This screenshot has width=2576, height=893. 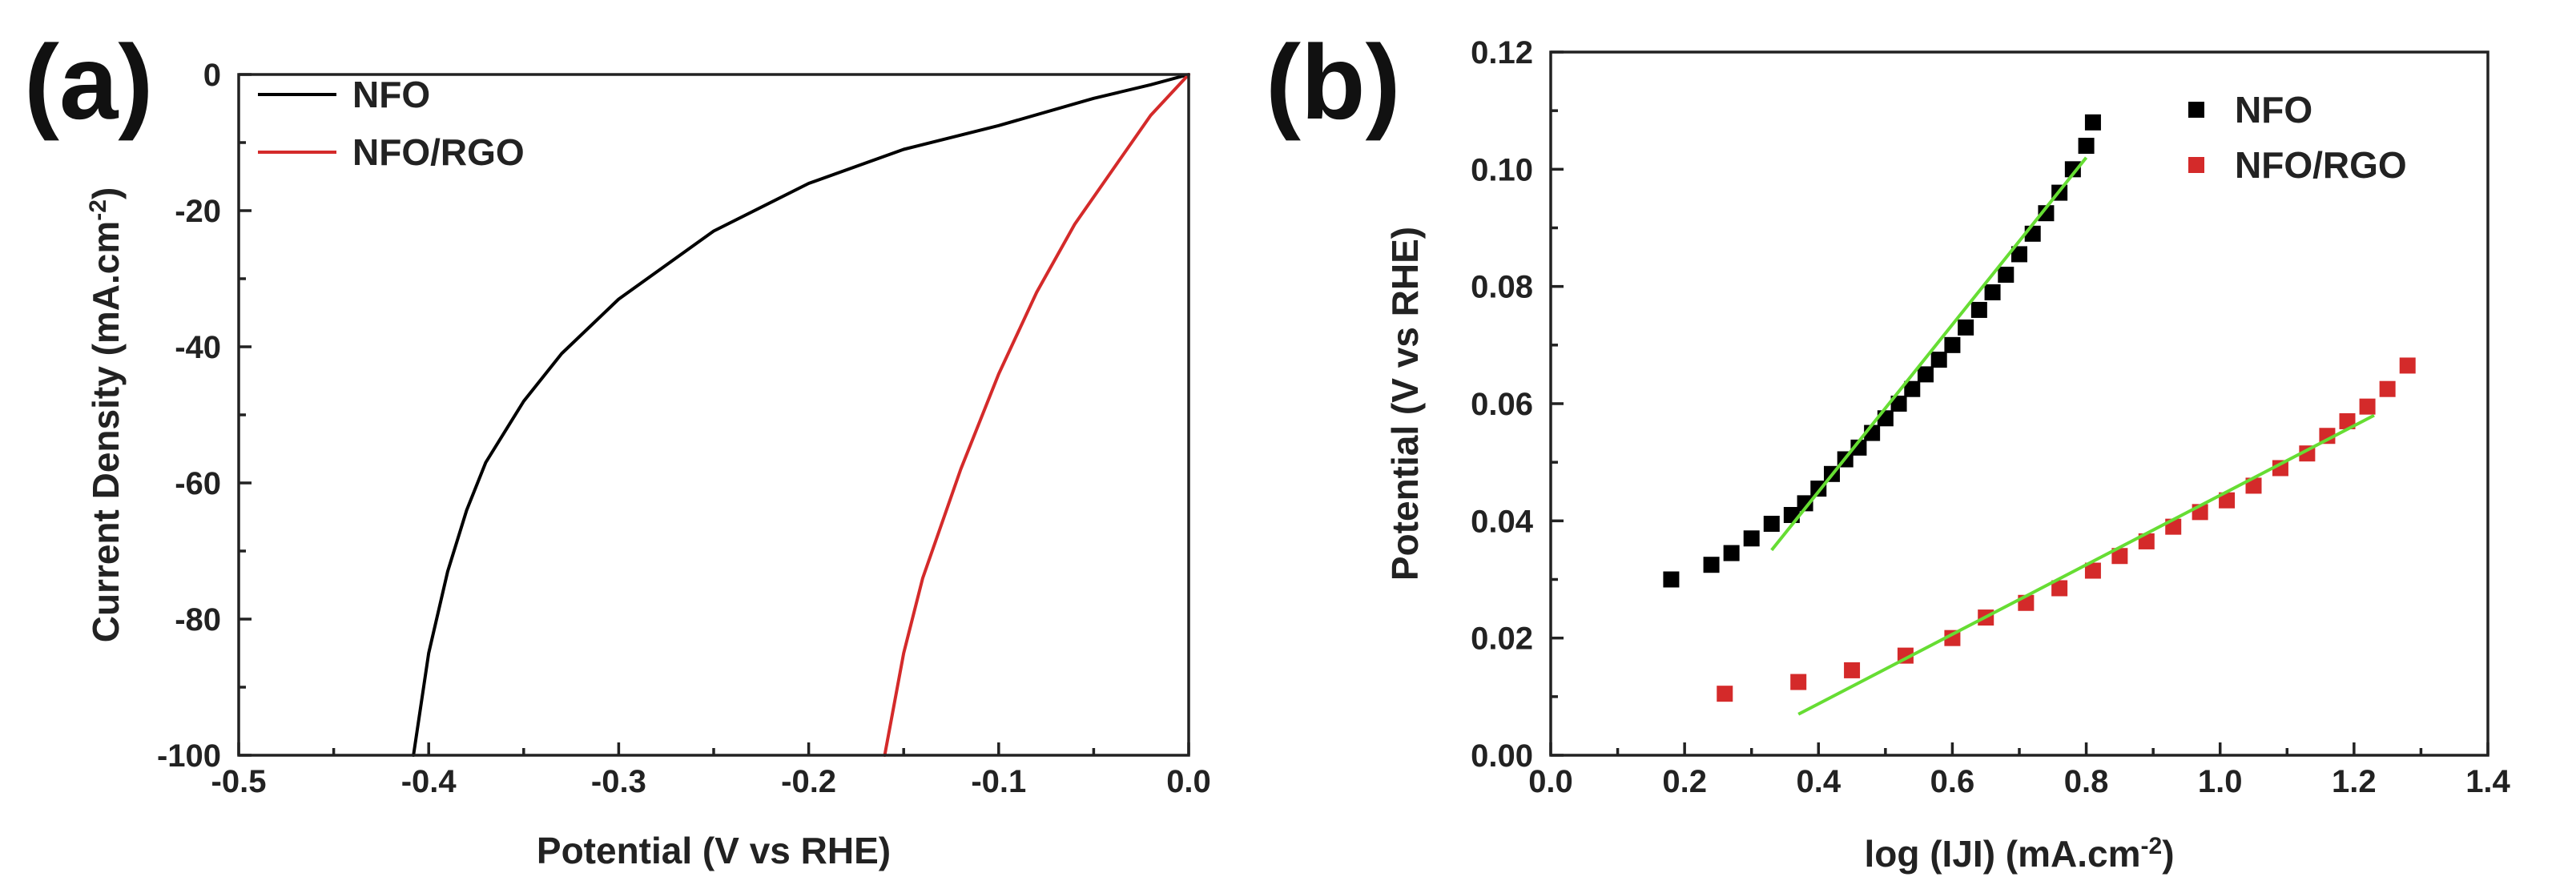 I want to click on chart-b-y-tick-label: 0.02, so click(x=1502, y=639).